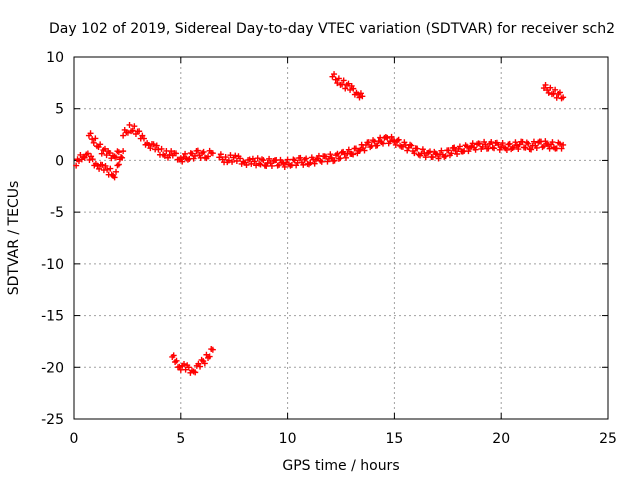  What do you see at coordinates (52, 420) in the screenshot?
I see `y-tick-label: -25` at bounding box center [52, 420].